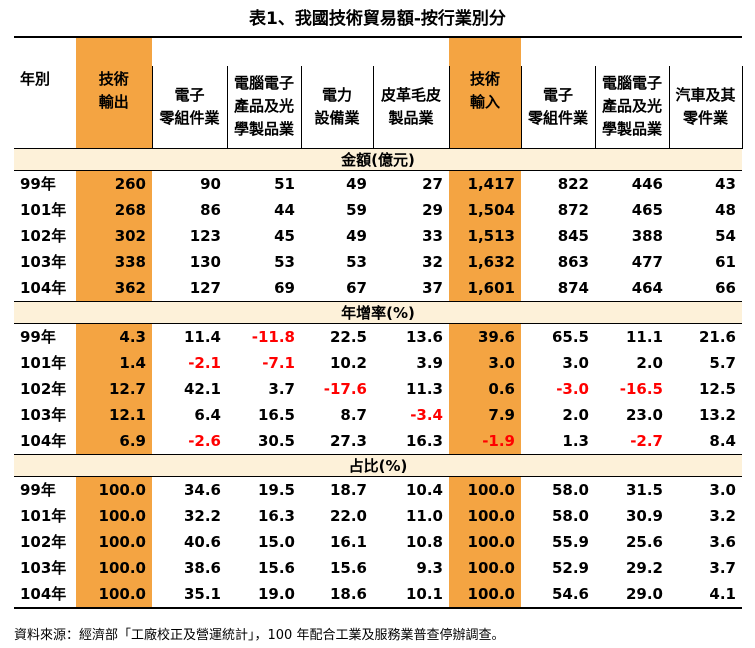 The height and width of the screenshot is (648, 755). I want to click on value-cell: 12.1, so click(114, 414).